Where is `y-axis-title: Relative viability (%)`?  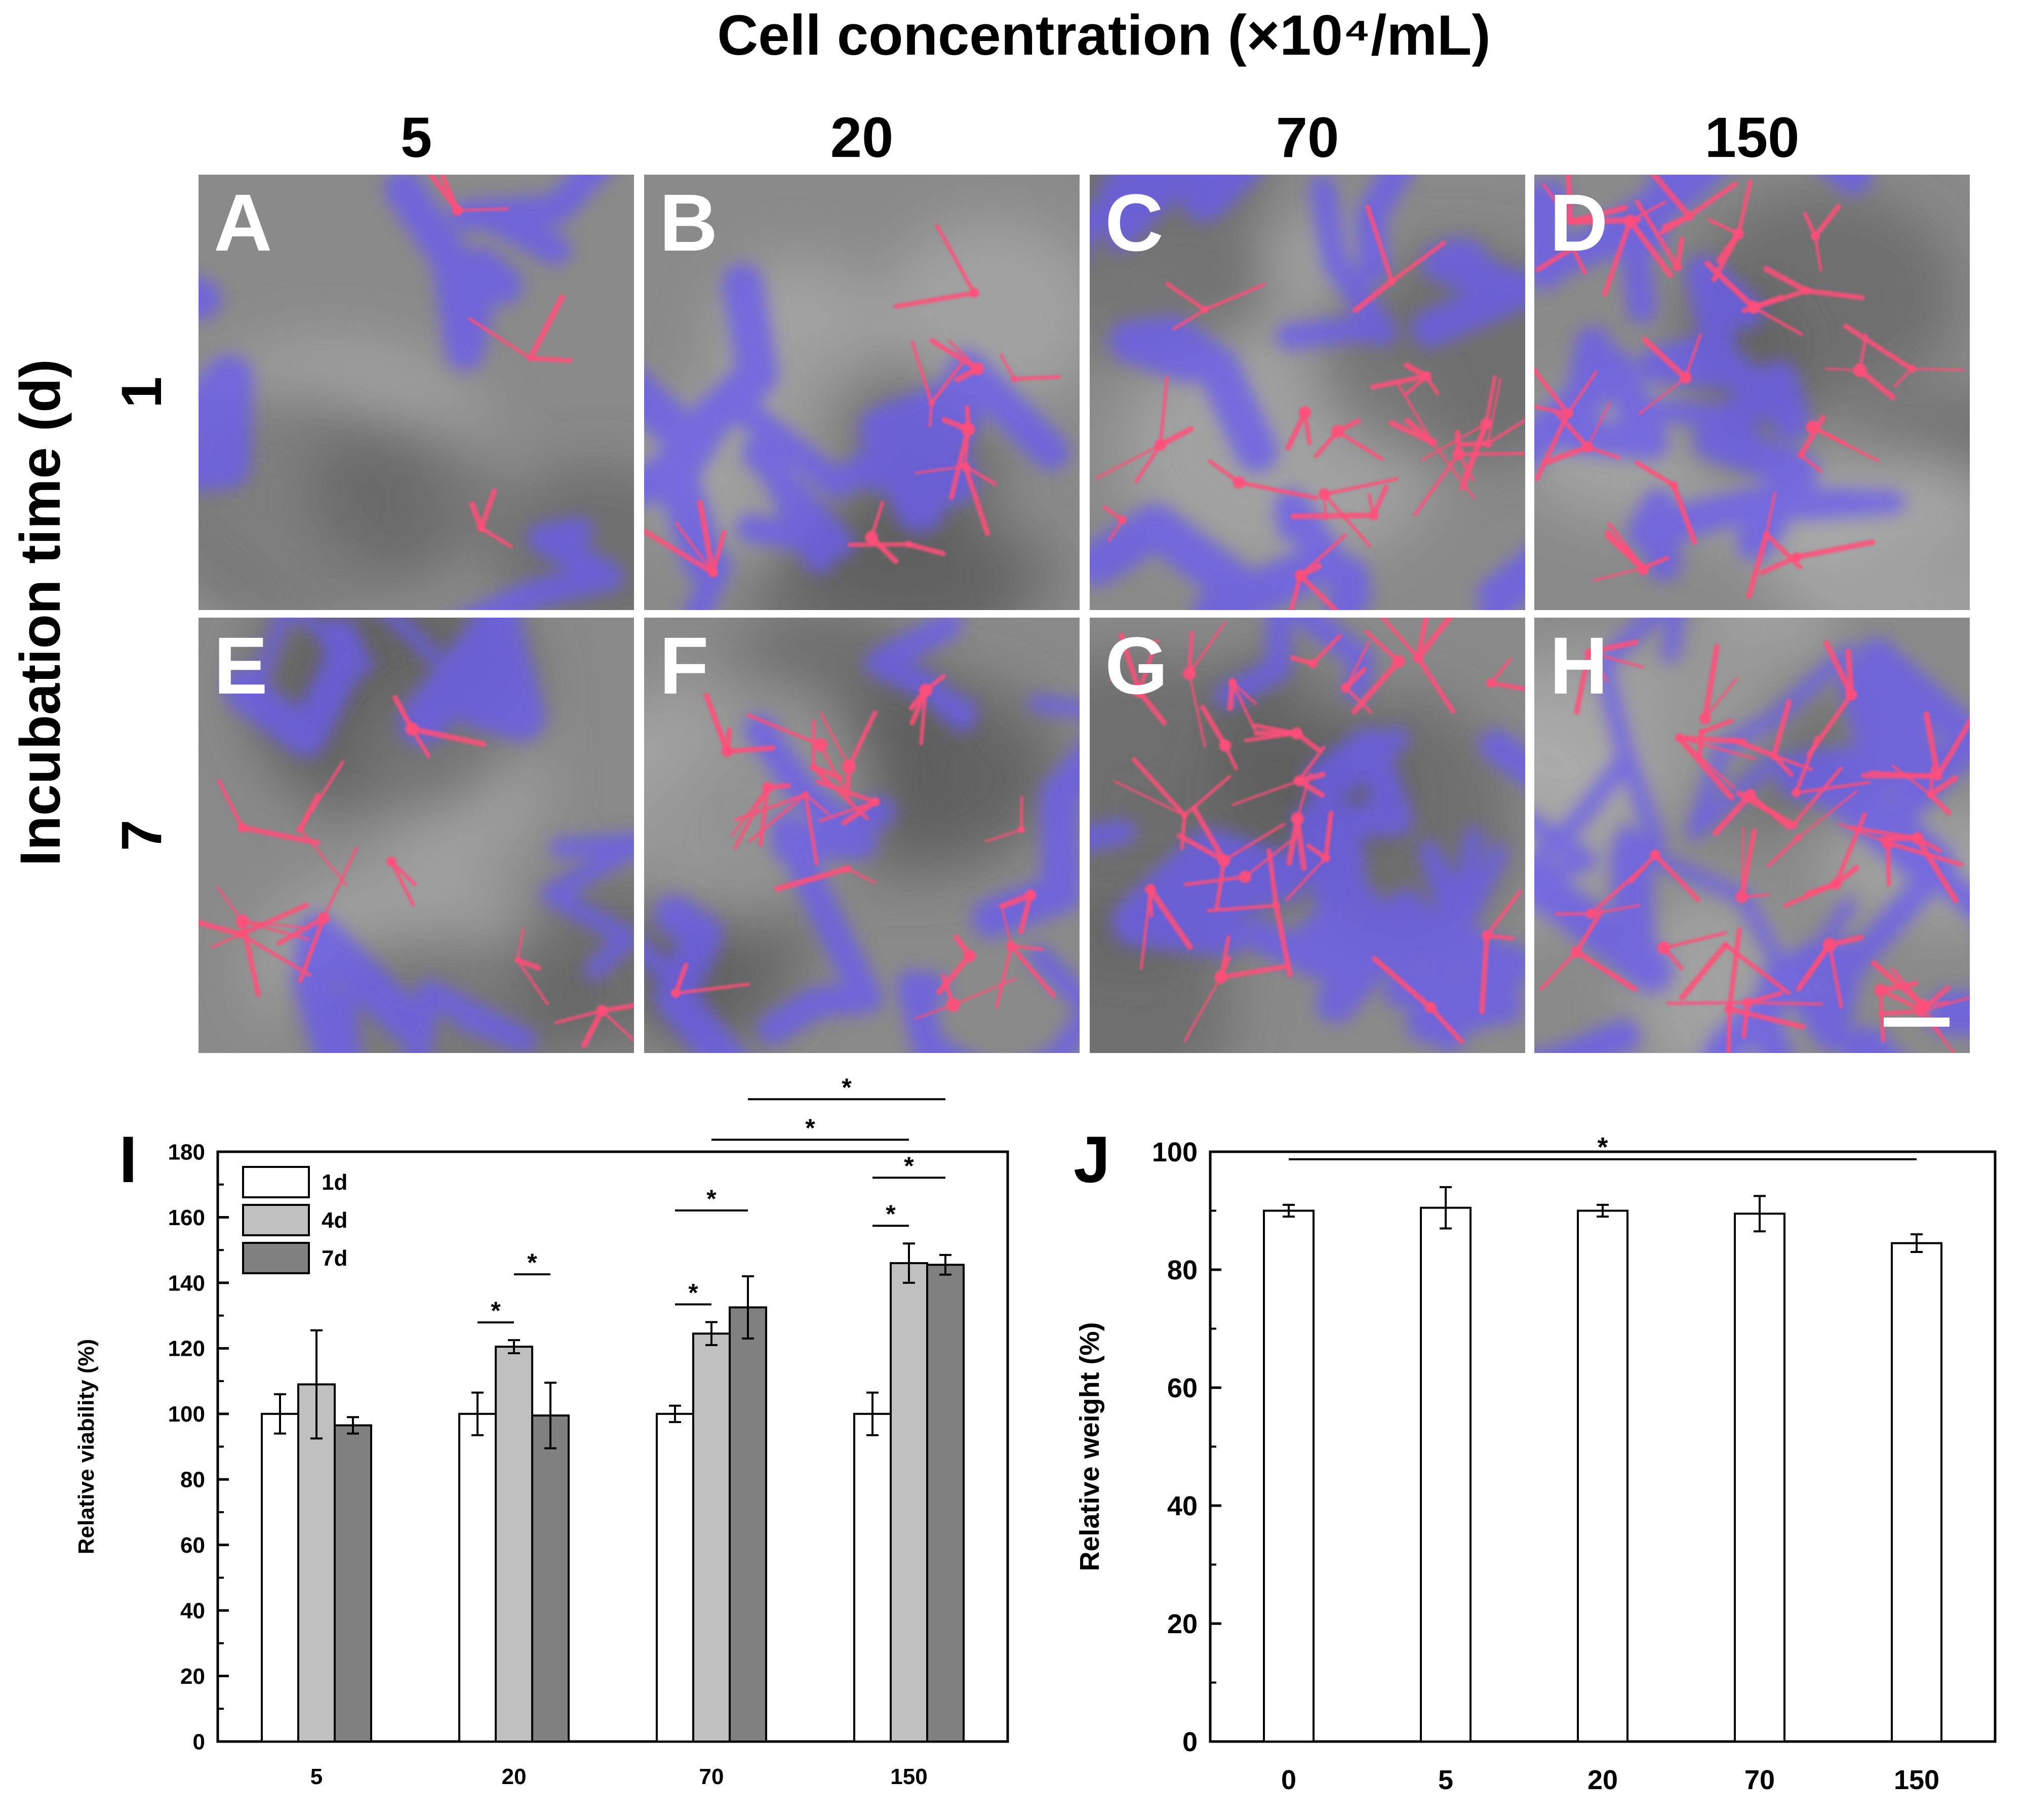
y-axis-title: Relative viability (%) is located at coordinates (87, 1446).